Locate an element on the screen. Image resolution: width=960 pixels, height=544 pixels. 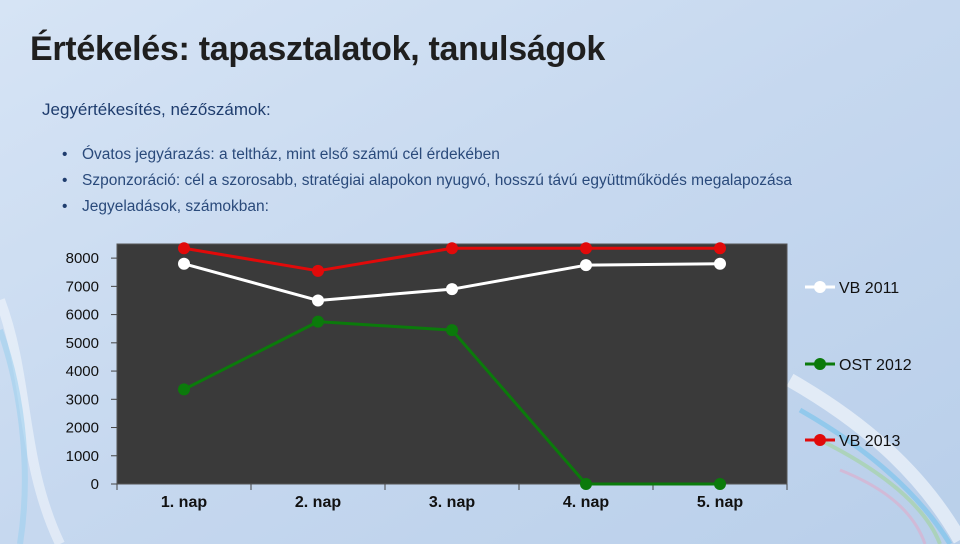
y-tick-label: 0 is located at coordinates (95, 484).